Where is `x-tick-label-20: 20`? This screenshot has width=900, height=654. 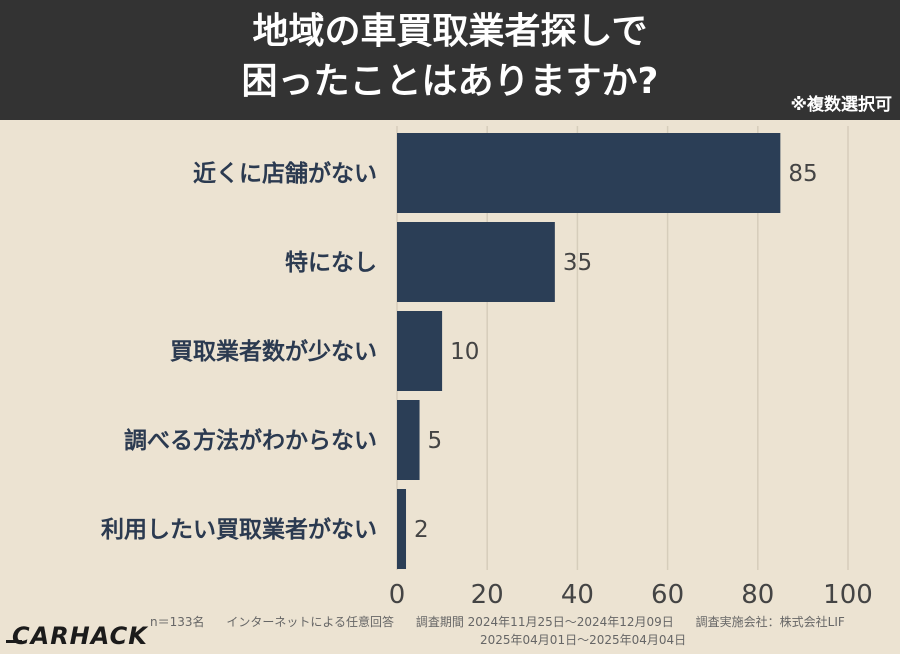 x-tick-label-20: 20 is located at coordinates (487, 595).